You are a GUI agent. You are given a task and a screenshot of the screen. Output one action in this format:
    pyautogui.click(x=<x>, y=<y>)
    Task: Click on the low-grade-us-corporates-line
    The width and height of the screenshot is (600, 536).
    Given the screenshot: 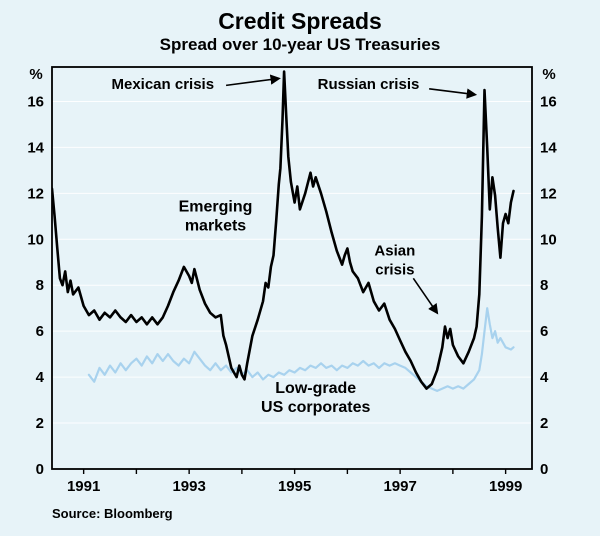 What is the action you would take?
    pyautogui.click(x=301, y=349)
    